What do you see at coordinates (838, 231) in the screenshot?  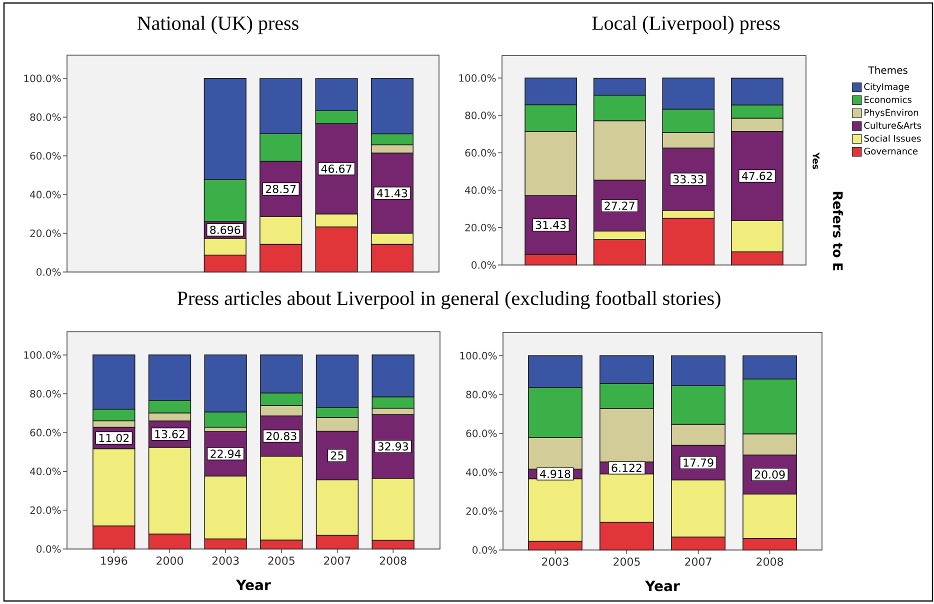 I see `text: Refers to E` at bounding box center [838, 231].